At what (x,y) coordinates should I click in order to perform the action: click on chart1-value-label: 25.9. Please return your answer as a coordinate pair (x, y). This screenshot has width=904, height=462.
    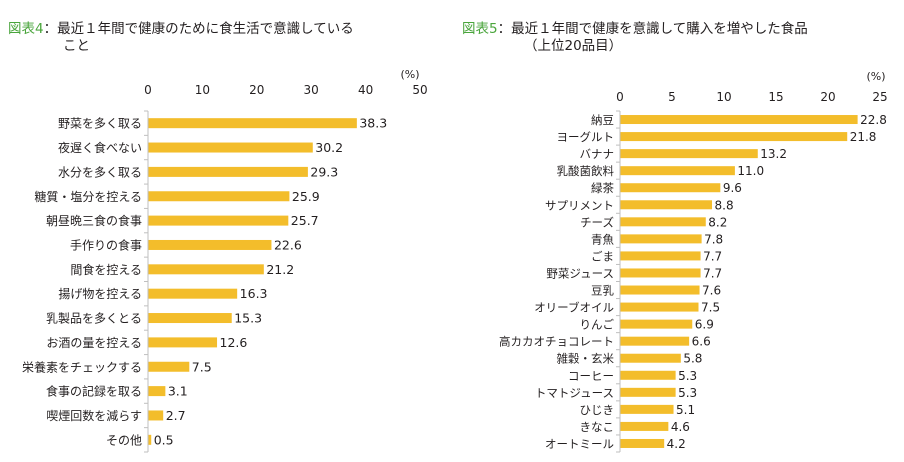
    Looking at the image, I should click on (306, 196).